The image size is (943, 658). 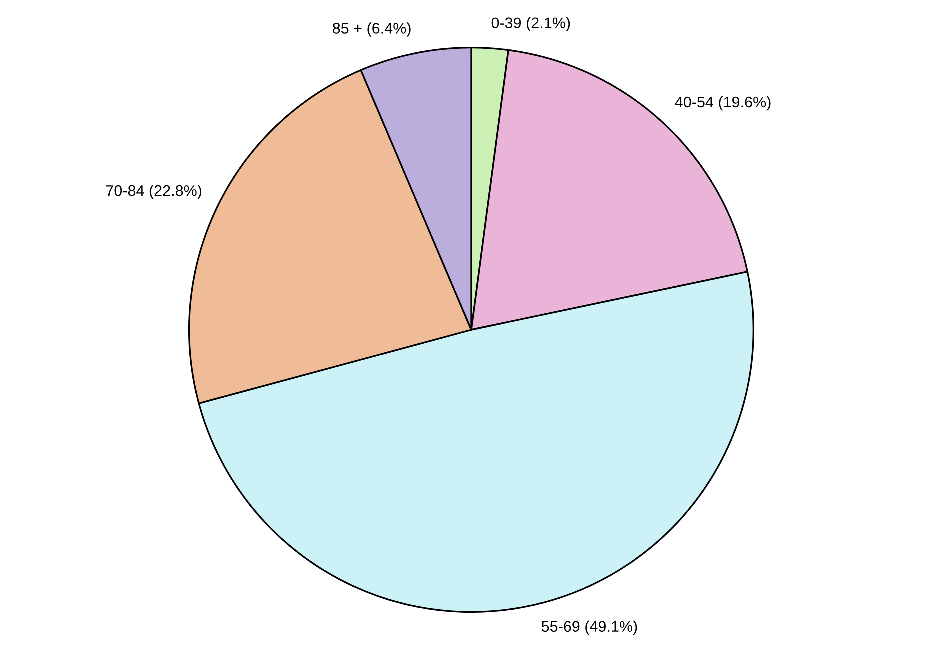 I want to click on slice-label: 0-39 (2.1%), so click(x=531, y=24).